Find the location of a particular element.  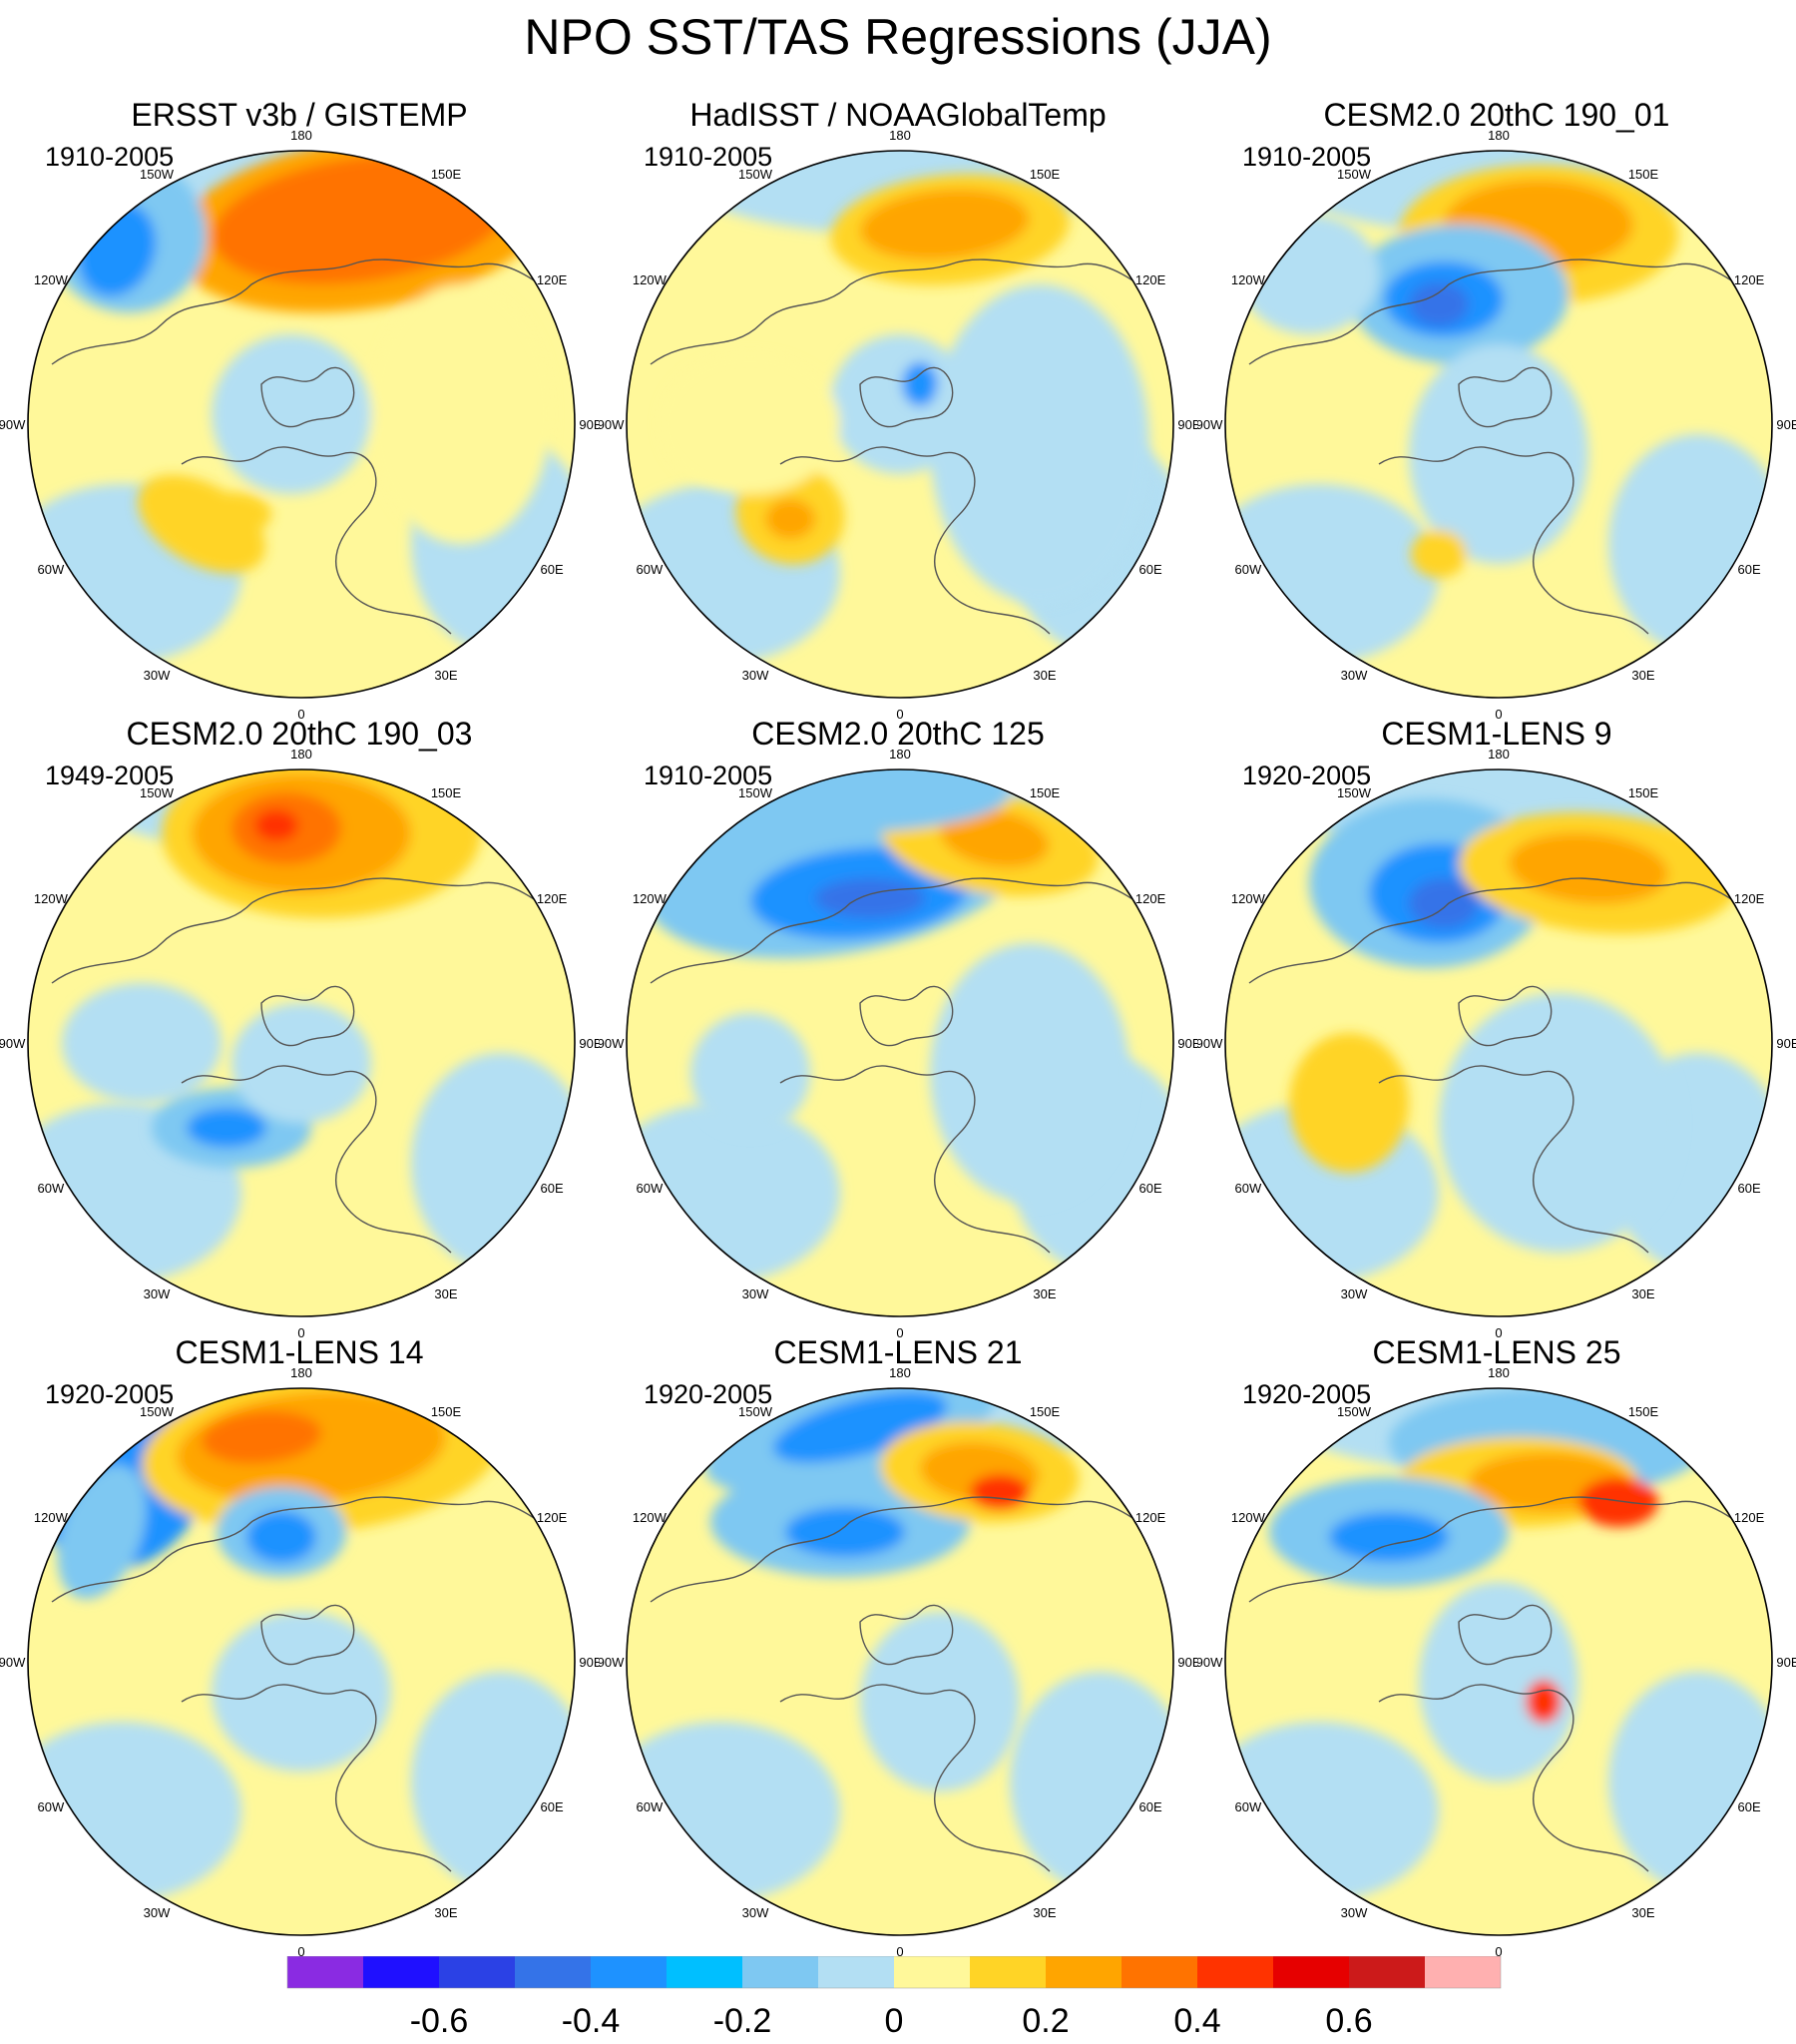

colorbar-tick-label: 0 is located at coordinates (894, 2021).